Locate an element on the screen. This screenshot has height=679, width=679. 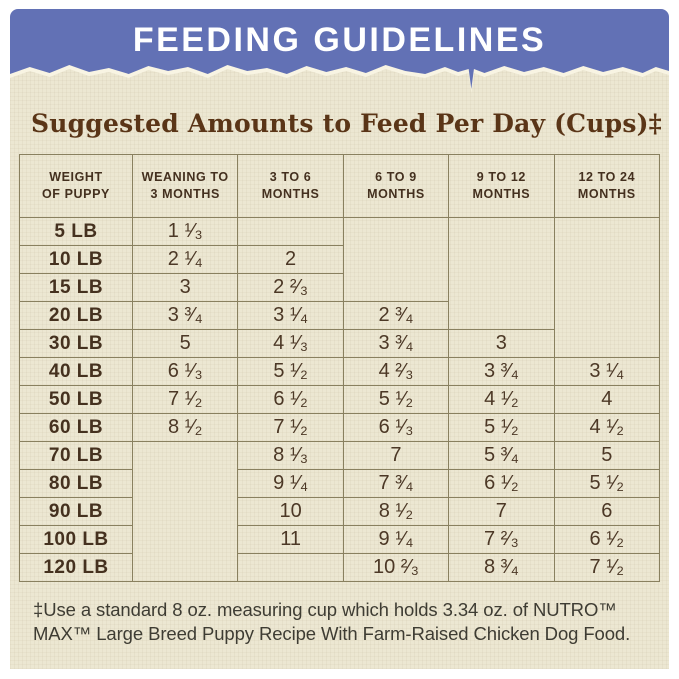
header-cell-3to6: 3 TO 6 MONTHS is located at coordinates (290, 186).